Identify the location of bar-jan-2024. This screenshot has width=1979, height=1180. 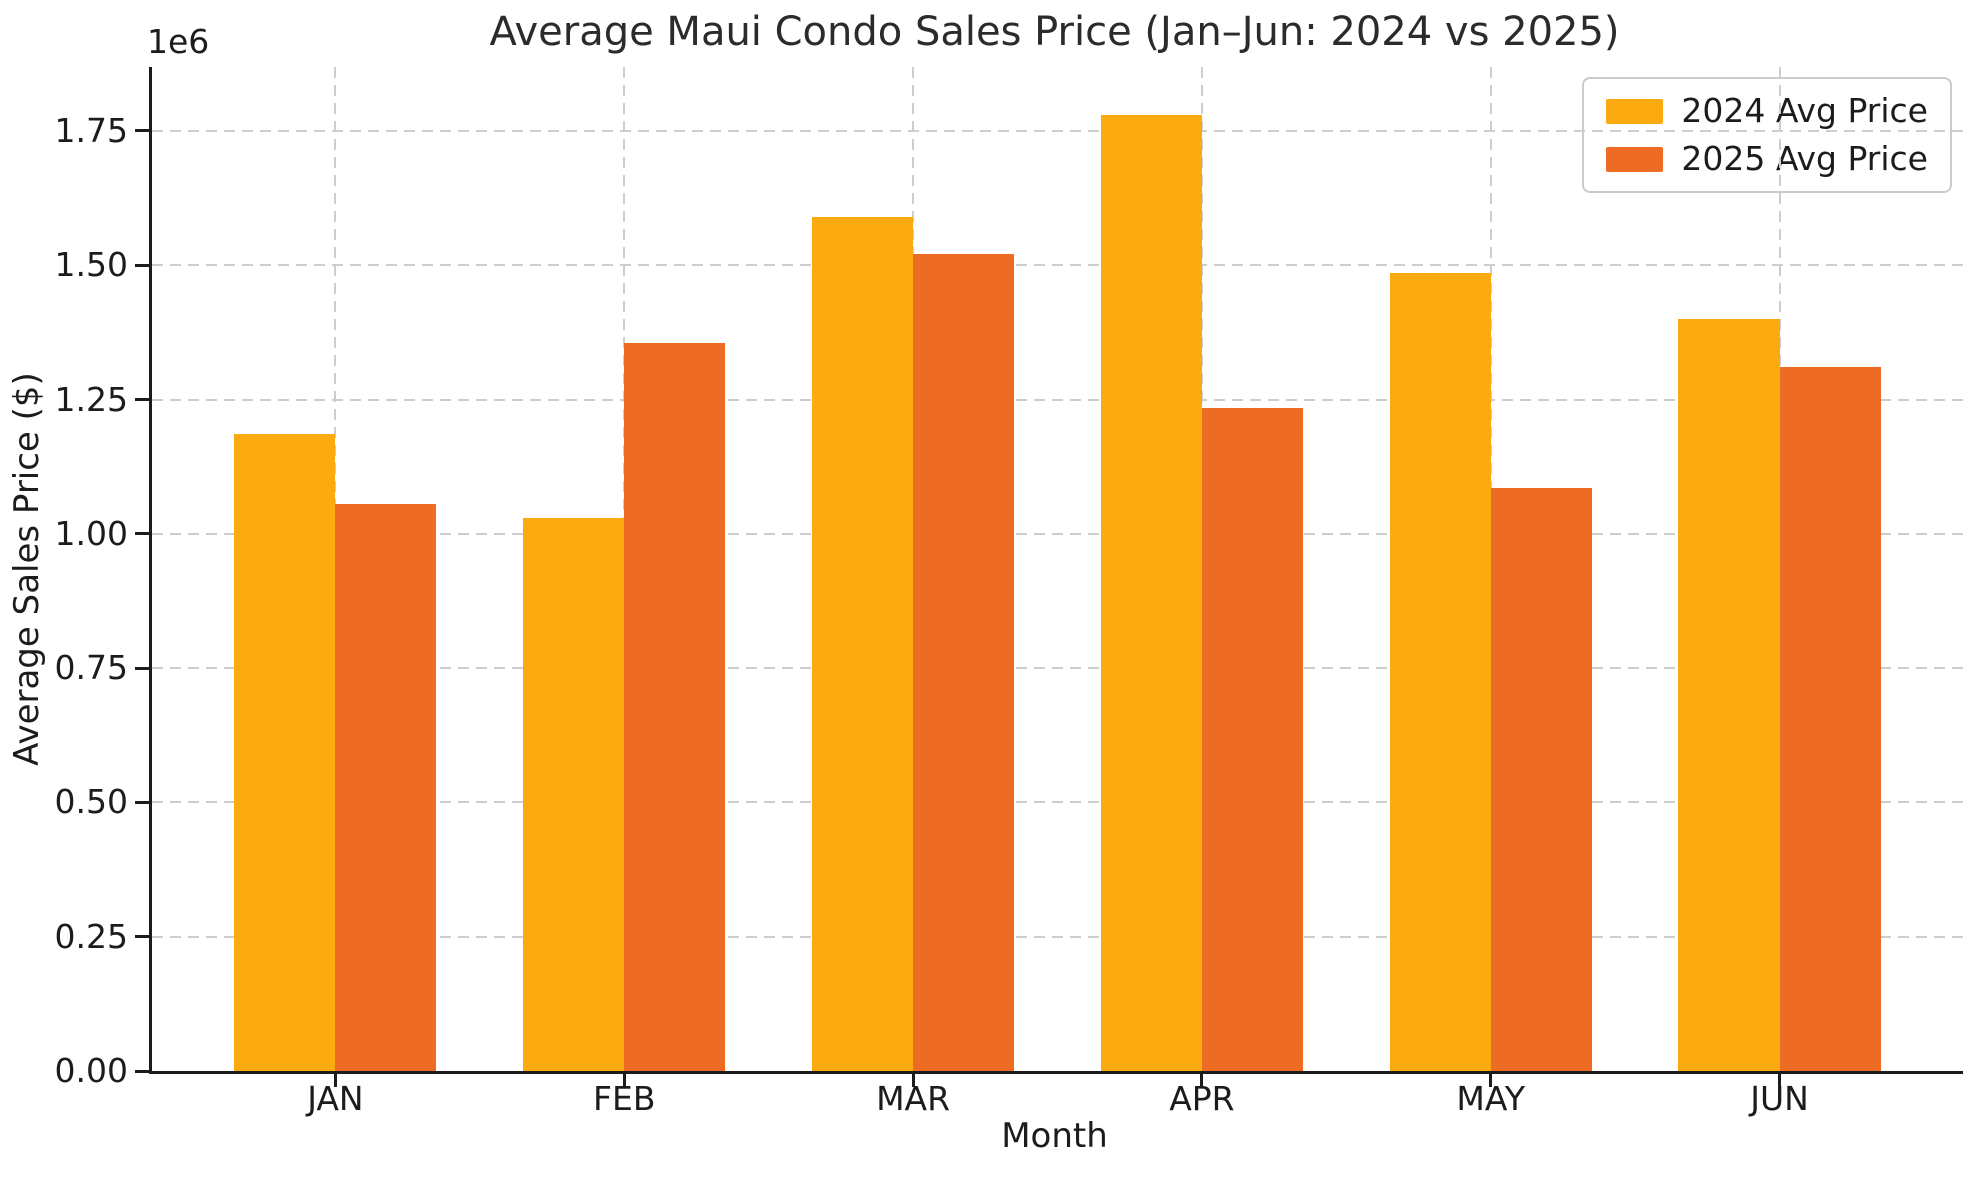
(285, 752).